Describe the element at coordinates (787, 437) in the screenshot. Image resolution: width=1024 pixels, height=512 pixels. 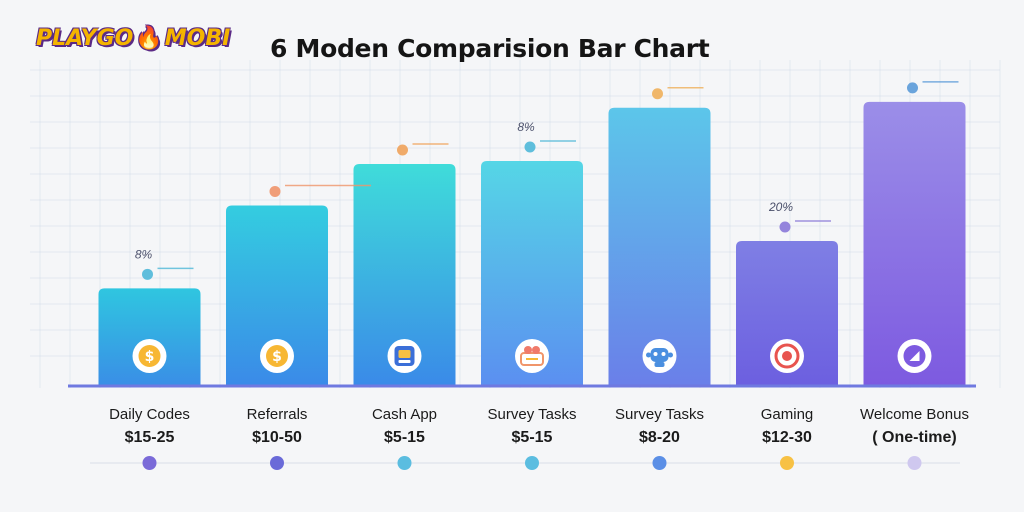
I see `category-range: $12-30` at that location.